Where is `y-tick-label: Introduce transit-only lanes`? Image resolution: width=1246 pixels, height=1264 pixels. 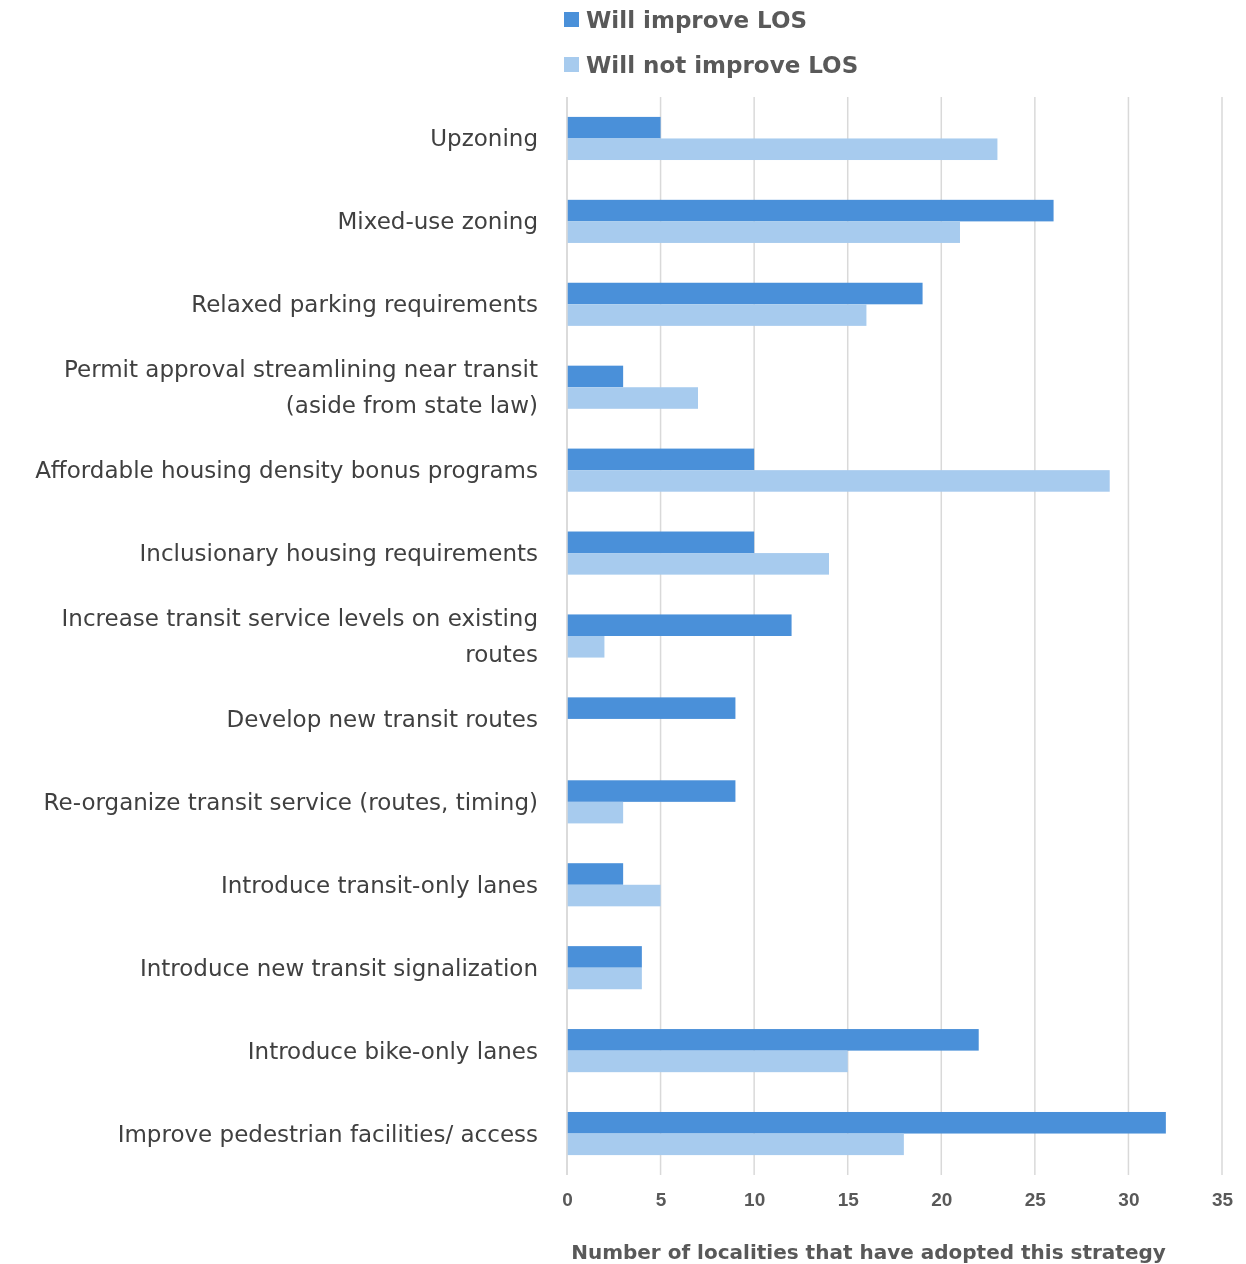
y-tick-label: Introduce transit-only lanes is located at coordinates (379, 884).